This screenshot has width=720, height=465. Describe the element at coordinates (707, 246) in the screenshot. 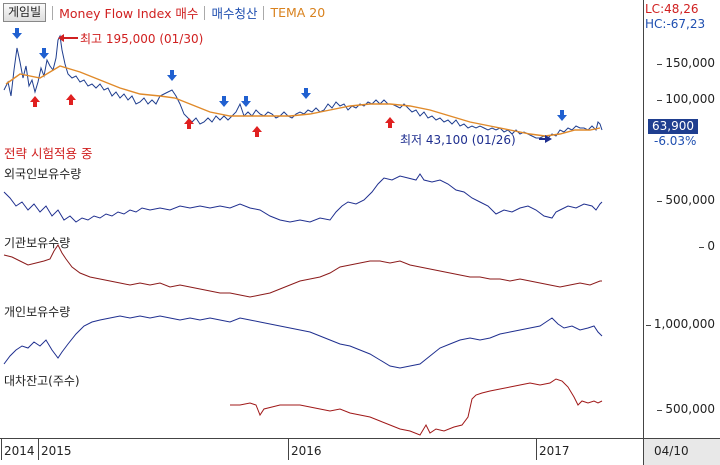

I see `institution-tick: 0` at that location.